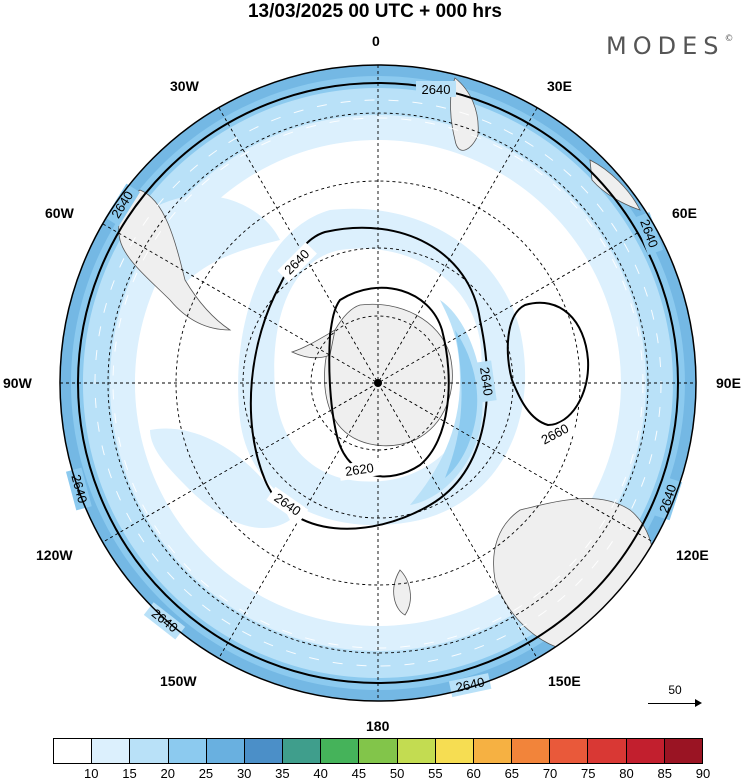  I want to click on lon-label-60w: 60W, so click(59, 213).